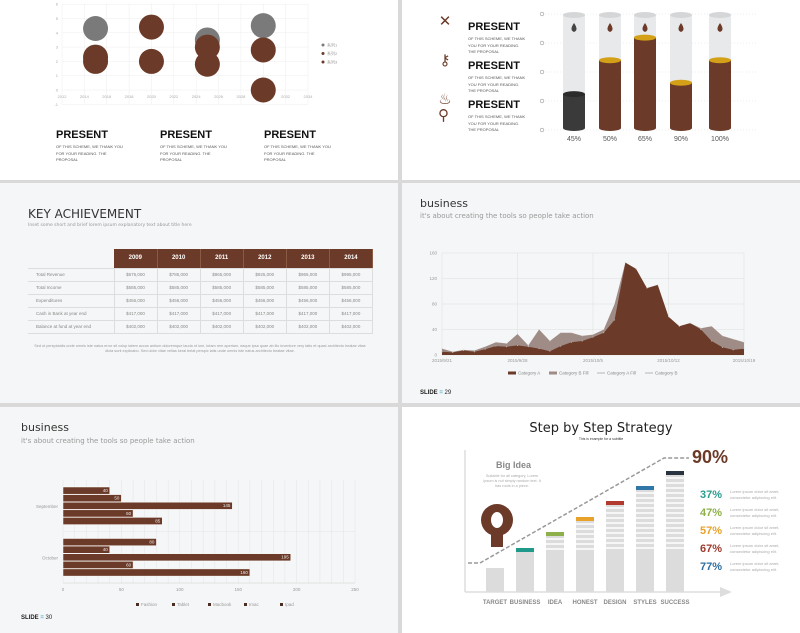  I want to click on cylinder-bottom, so click(645, 128).